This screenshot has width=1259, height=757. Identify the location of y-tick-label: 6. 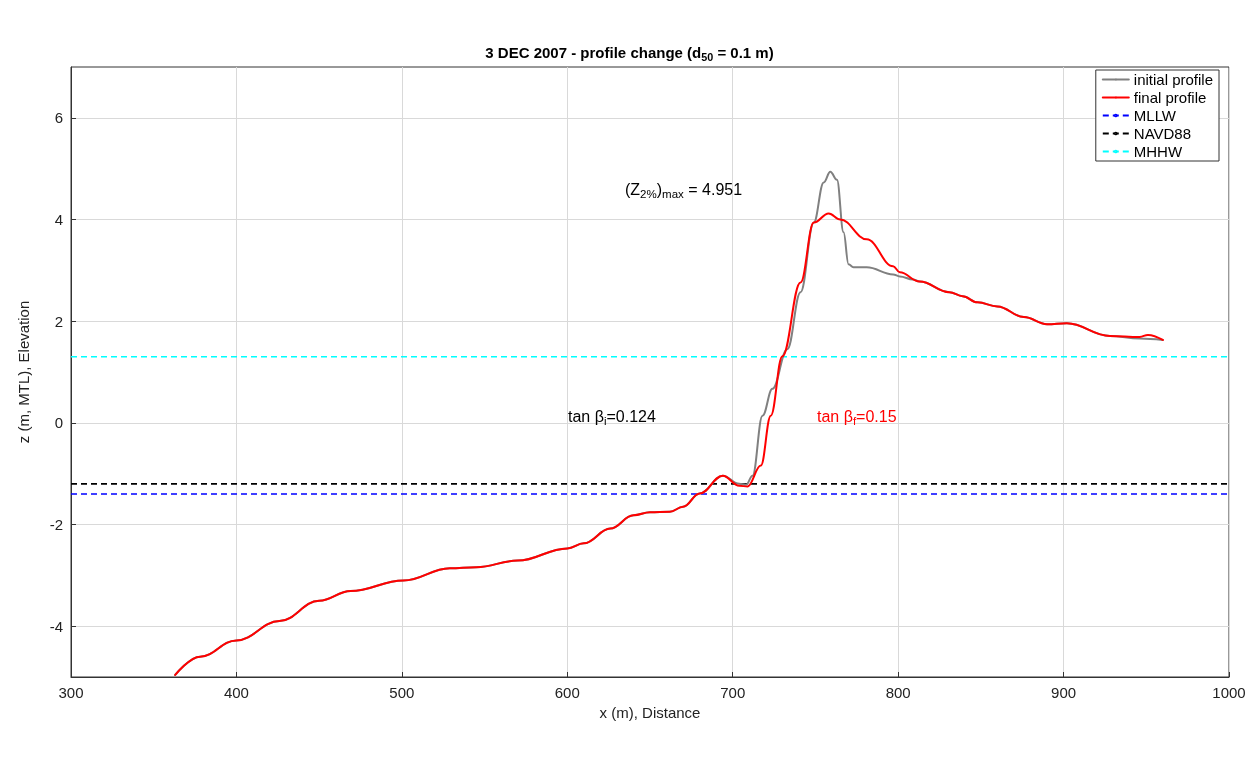
(58, 118).